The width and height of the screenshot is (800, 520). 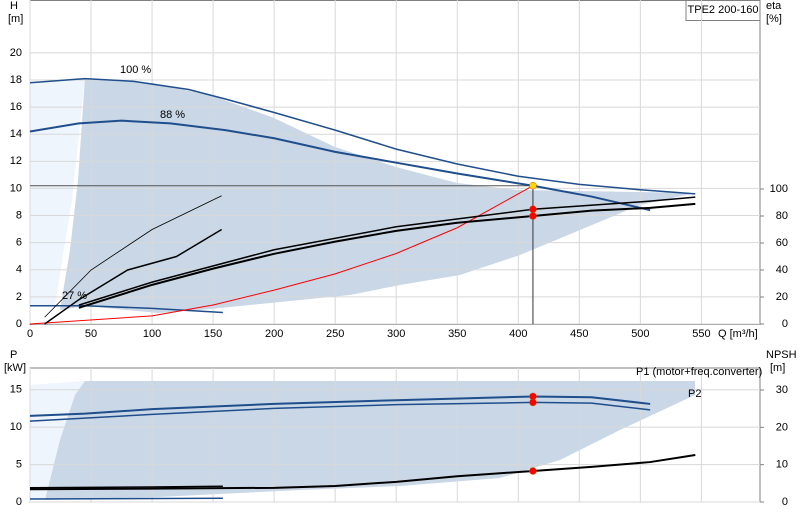 What do you see at coordinates (172, 115) in the screenshot?
I see `annotation: 88 %` at bounding box center [172, 115].